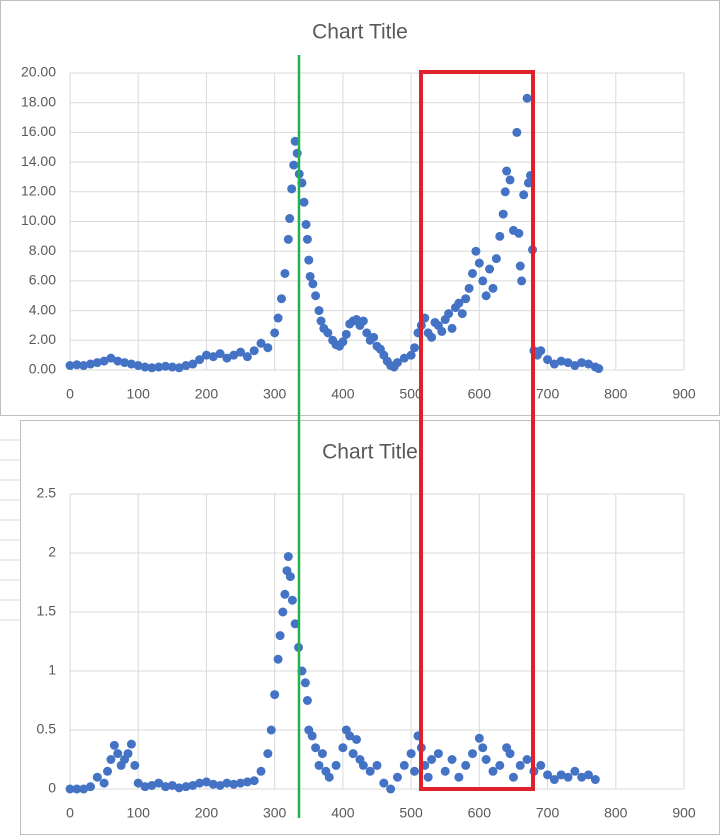  I want to click on y-tick-label: 2.5, so click(47, 493).